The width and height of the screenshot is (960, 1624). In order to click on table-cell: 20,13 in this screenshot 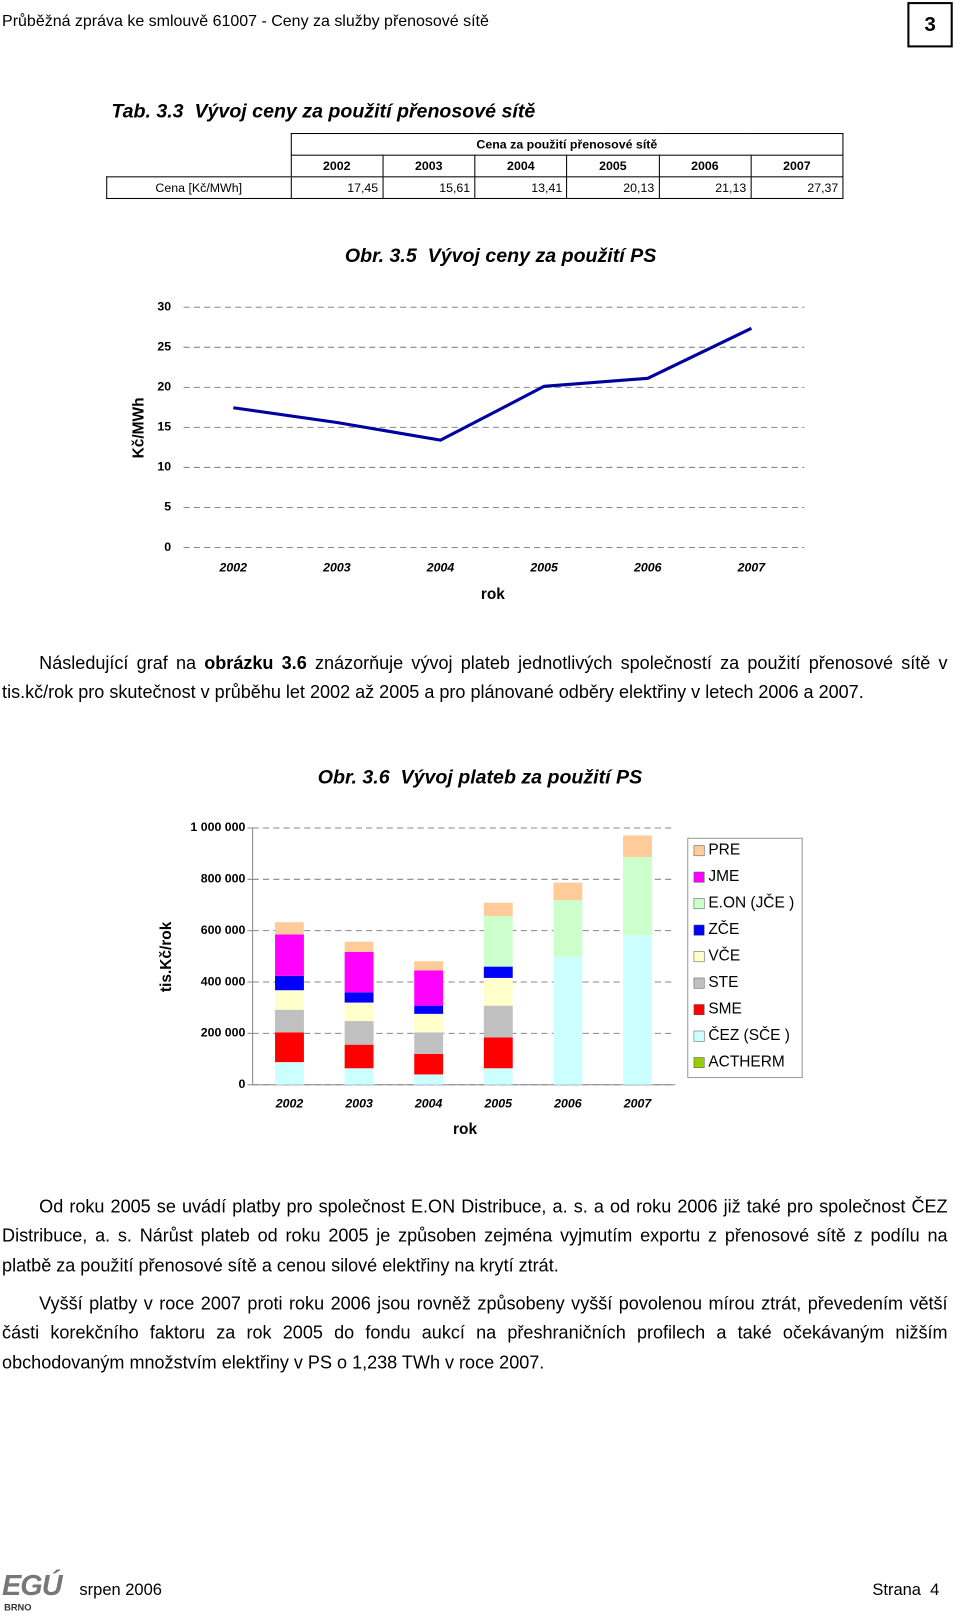, I will do `click(613, 188)`.